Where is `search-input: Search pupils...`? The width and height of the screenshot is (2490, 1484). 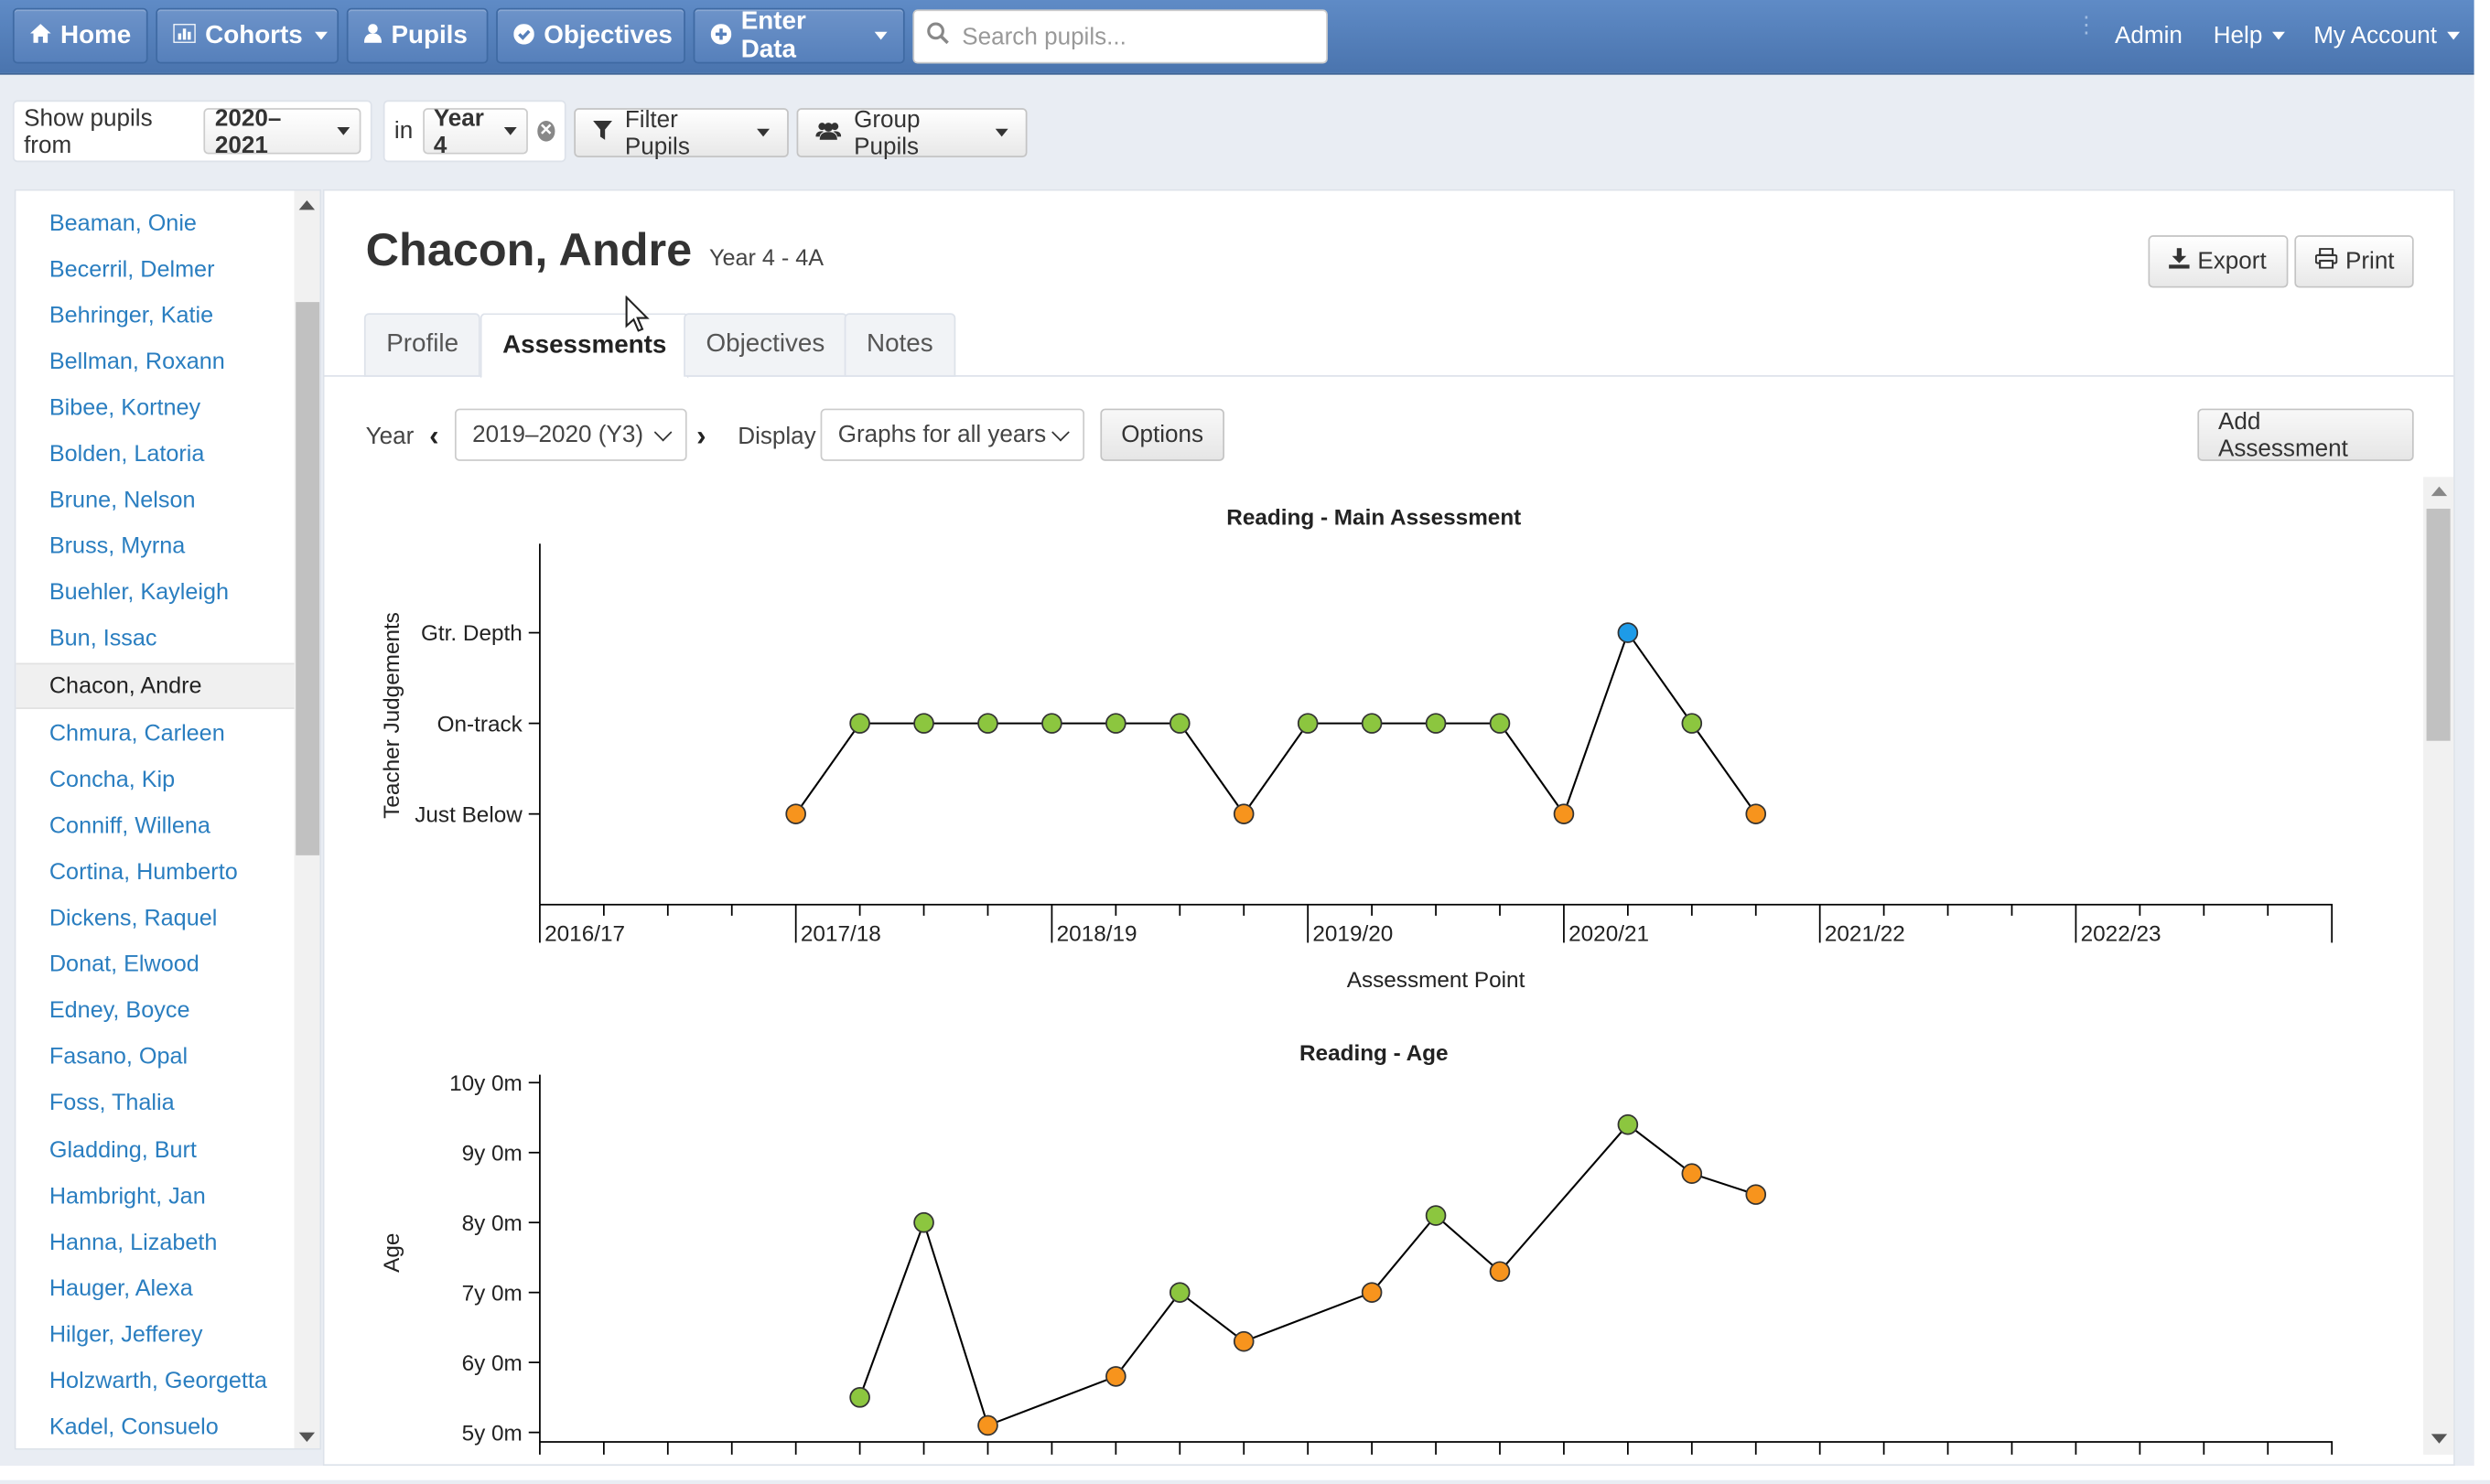 search-input: Search pupils... is located at coordinates (1120, 36).